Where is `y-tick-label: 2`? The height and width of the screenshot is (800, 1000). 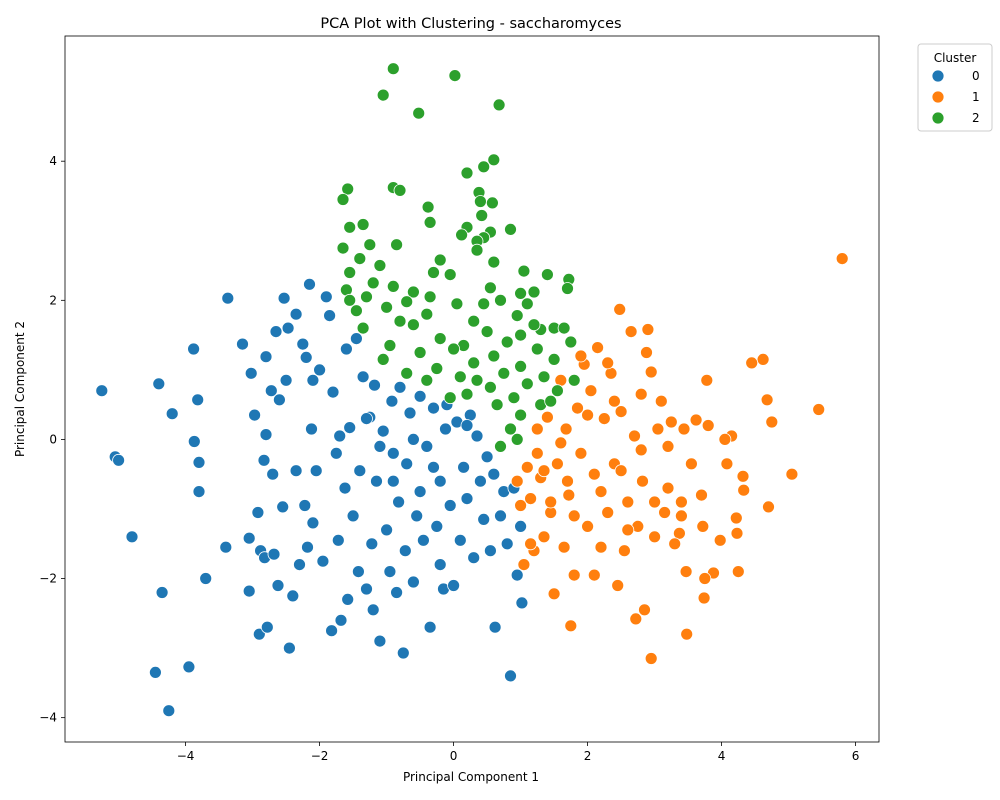
y-tick-label: 2 is located at coordinates (53, 300).